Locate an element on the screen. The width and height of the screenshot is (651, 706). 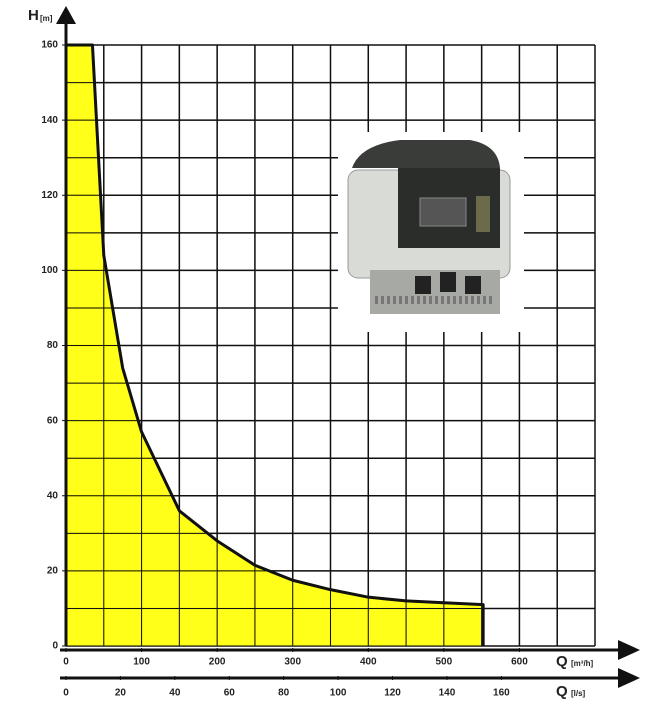
y-tick-label: 0 is located at coordinates (55, 646).